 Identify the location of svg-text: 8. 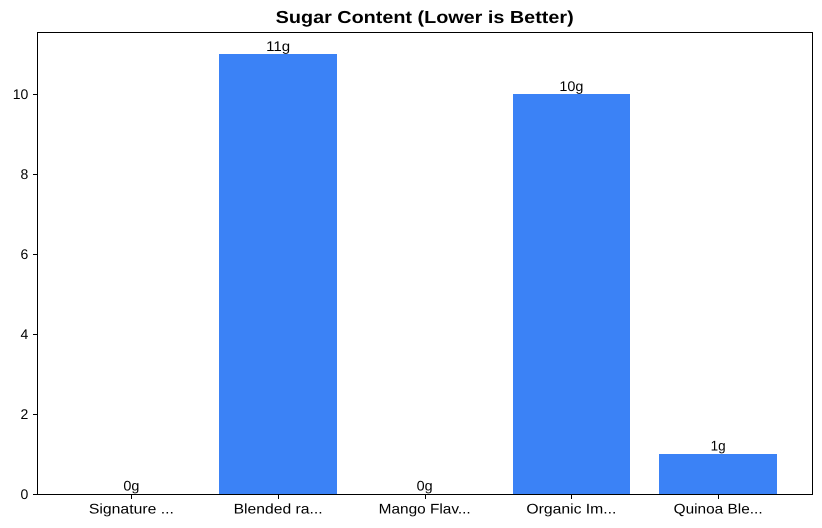
(25, 174).